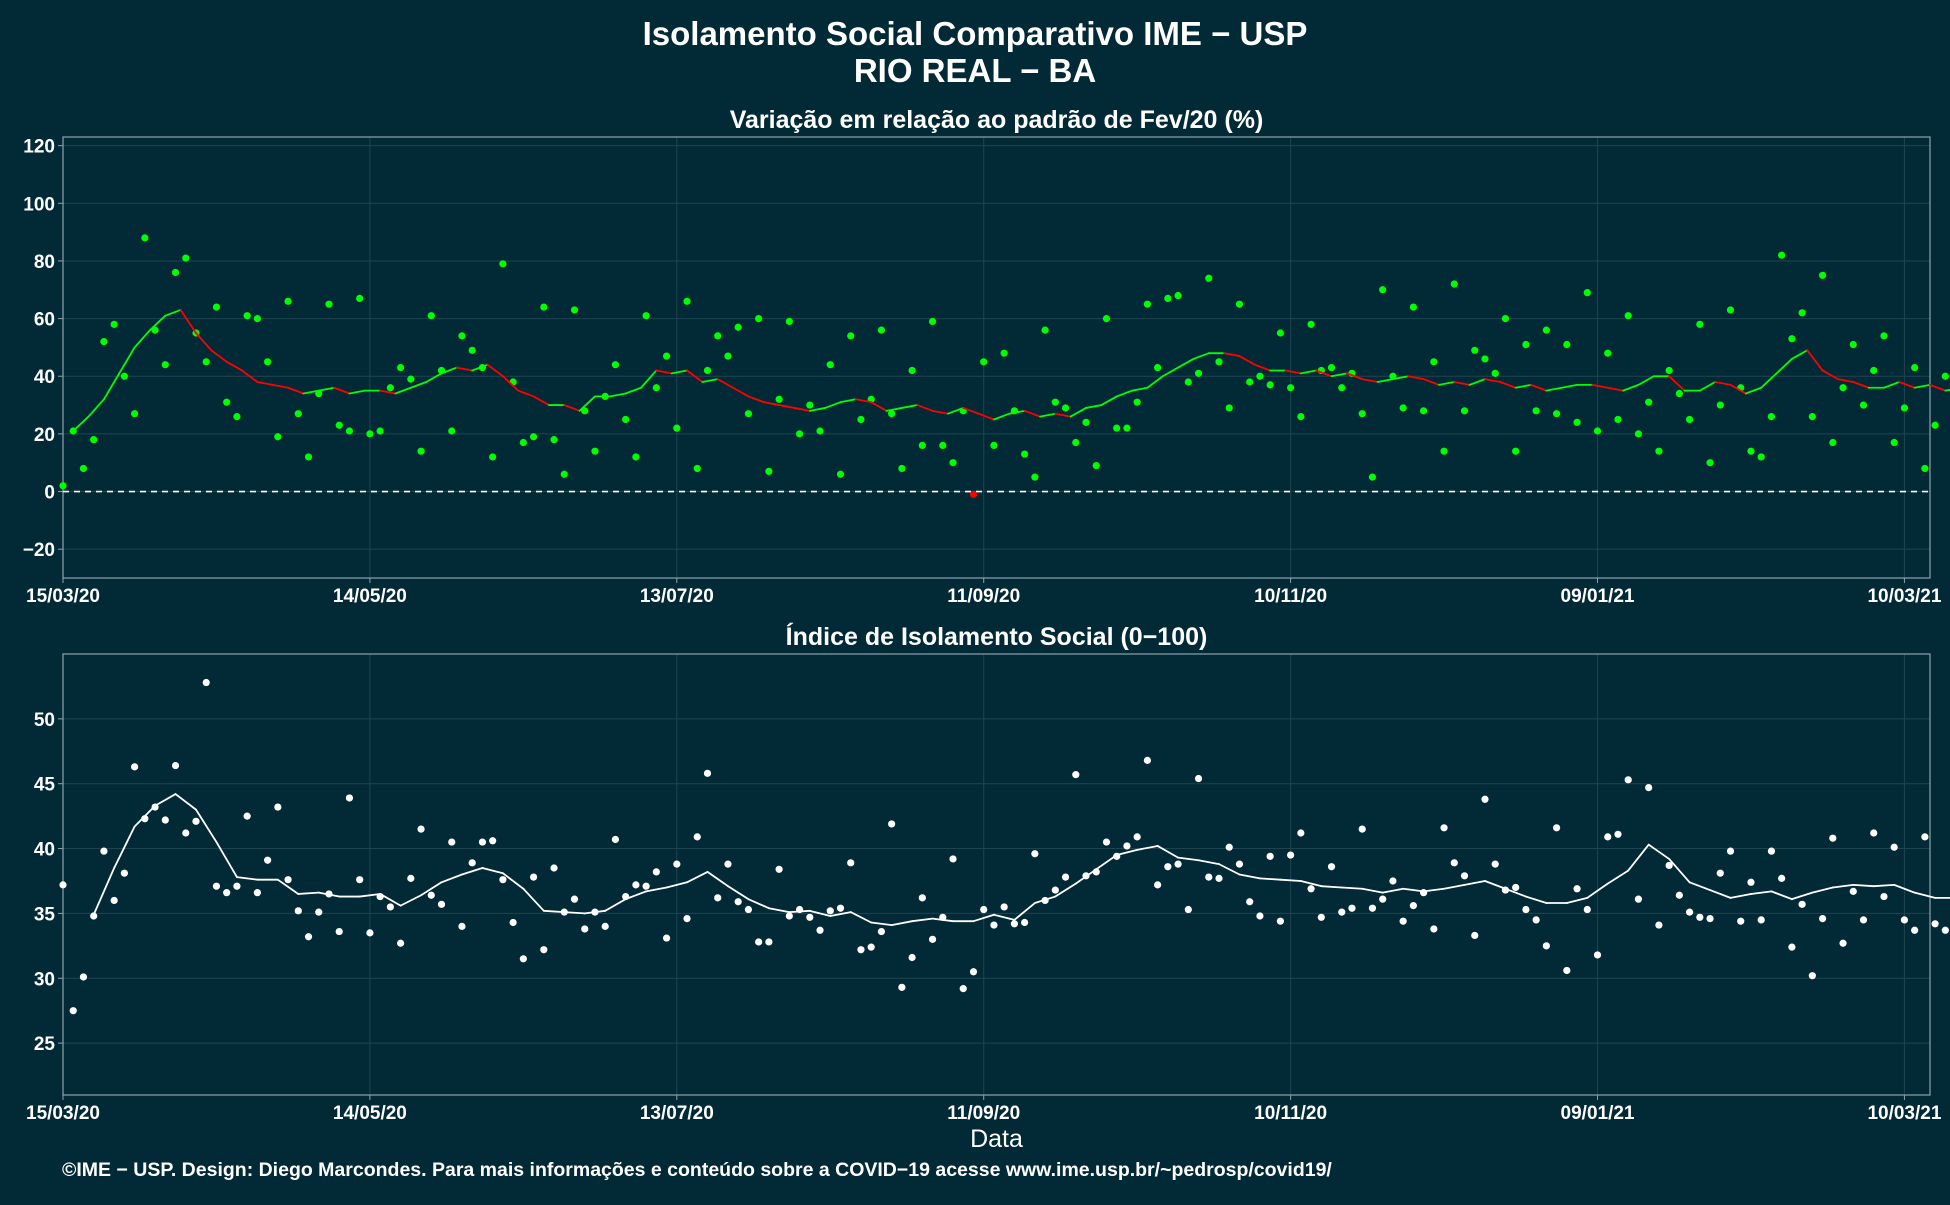 The image size is (1950, 1205). I want to click on x-tick-label: 10/11/20, so click(1290, 596).